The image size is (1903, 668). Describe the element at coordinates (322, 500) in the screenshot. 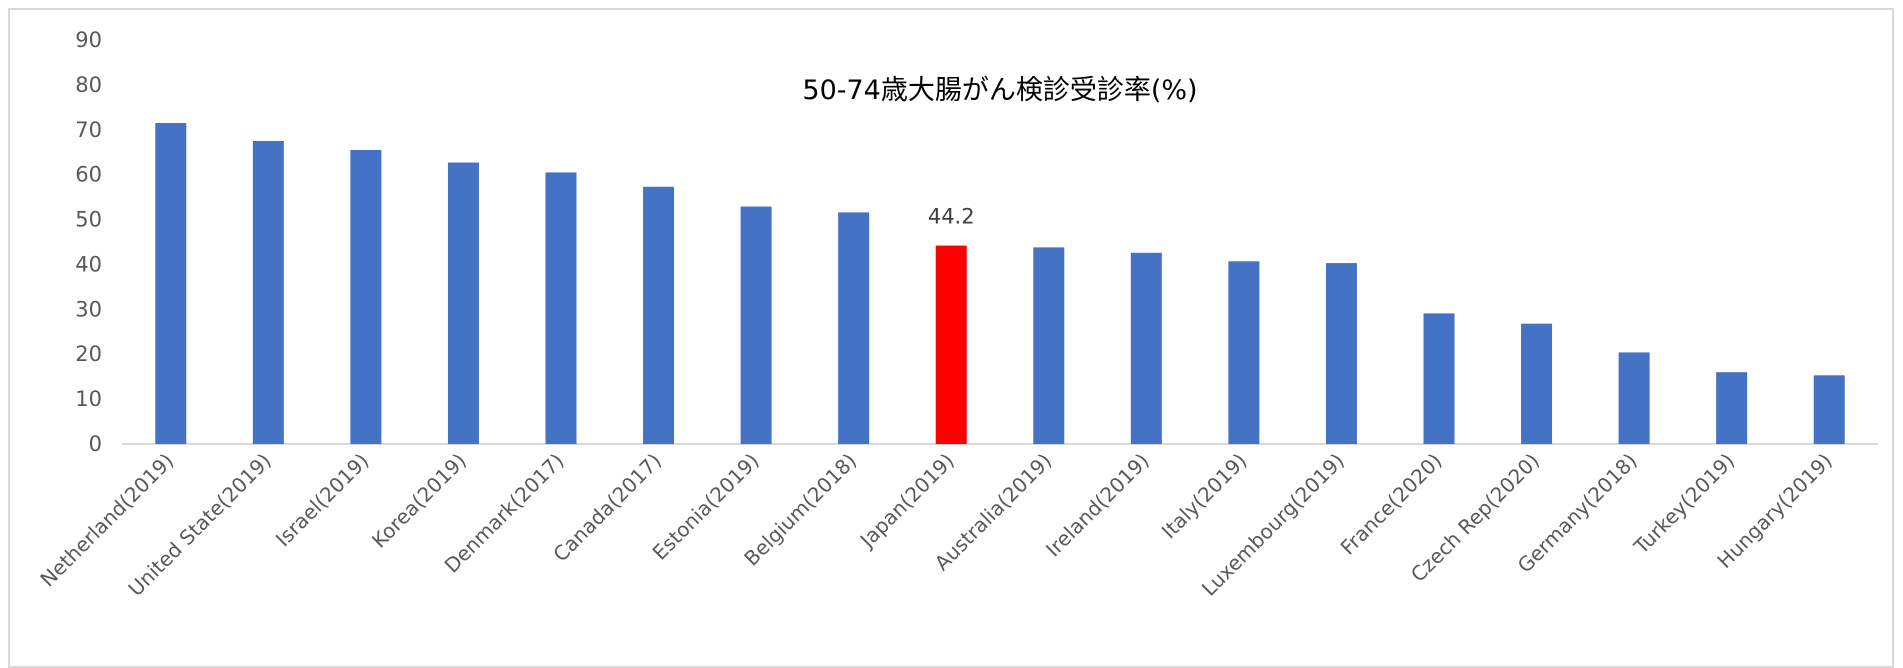

I see `x-tick-label: Israel(2019)` at that location.